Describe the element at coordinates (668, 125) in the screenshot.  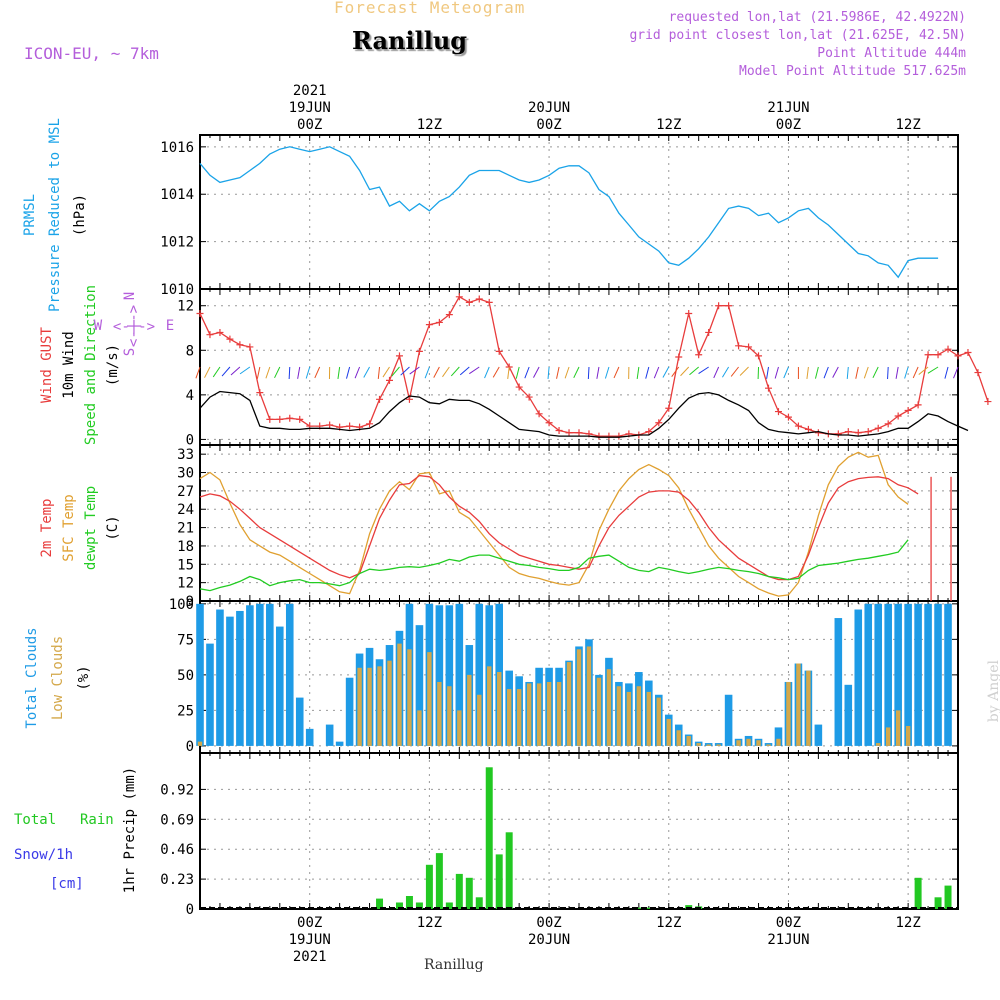
I see `time-label-top: 12Z` at that location.